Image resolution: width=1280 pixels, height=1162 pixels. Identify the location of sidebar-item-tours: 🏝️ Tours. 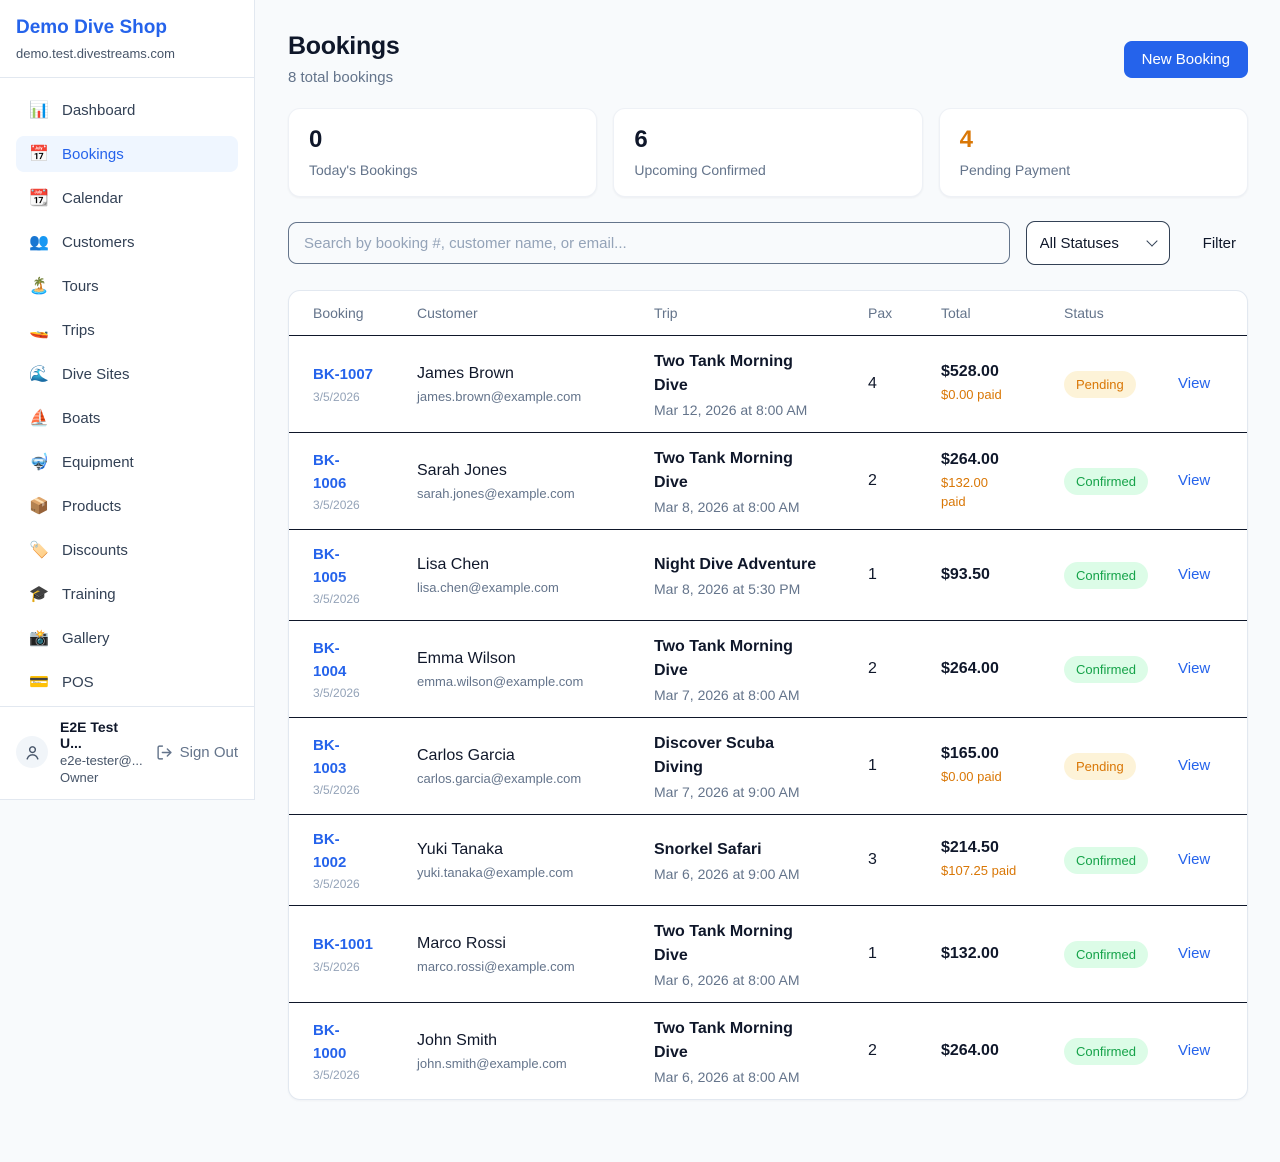
(127, 286).